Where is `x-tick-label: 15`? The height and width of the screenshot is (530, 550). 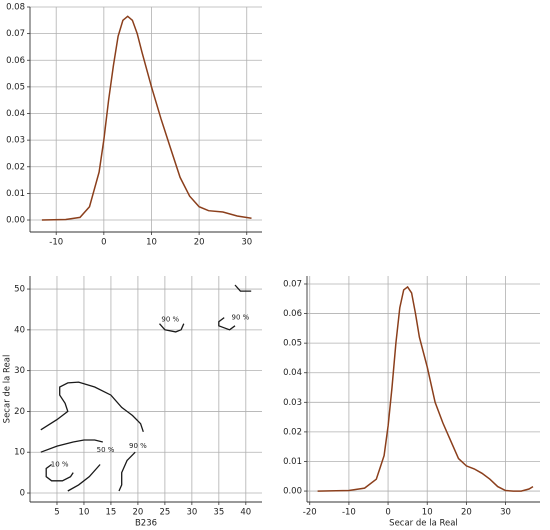
x-tick-label: 15 is located at coordinates (111, 513).